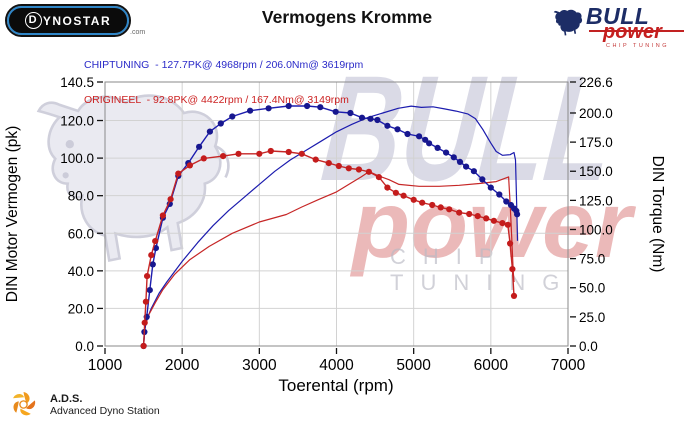 This screenshot has width=694, height=428. Describe the element at coordinates (77, 82) in the screenshot. I see `y-left-tick-label: 140.5` at that location.